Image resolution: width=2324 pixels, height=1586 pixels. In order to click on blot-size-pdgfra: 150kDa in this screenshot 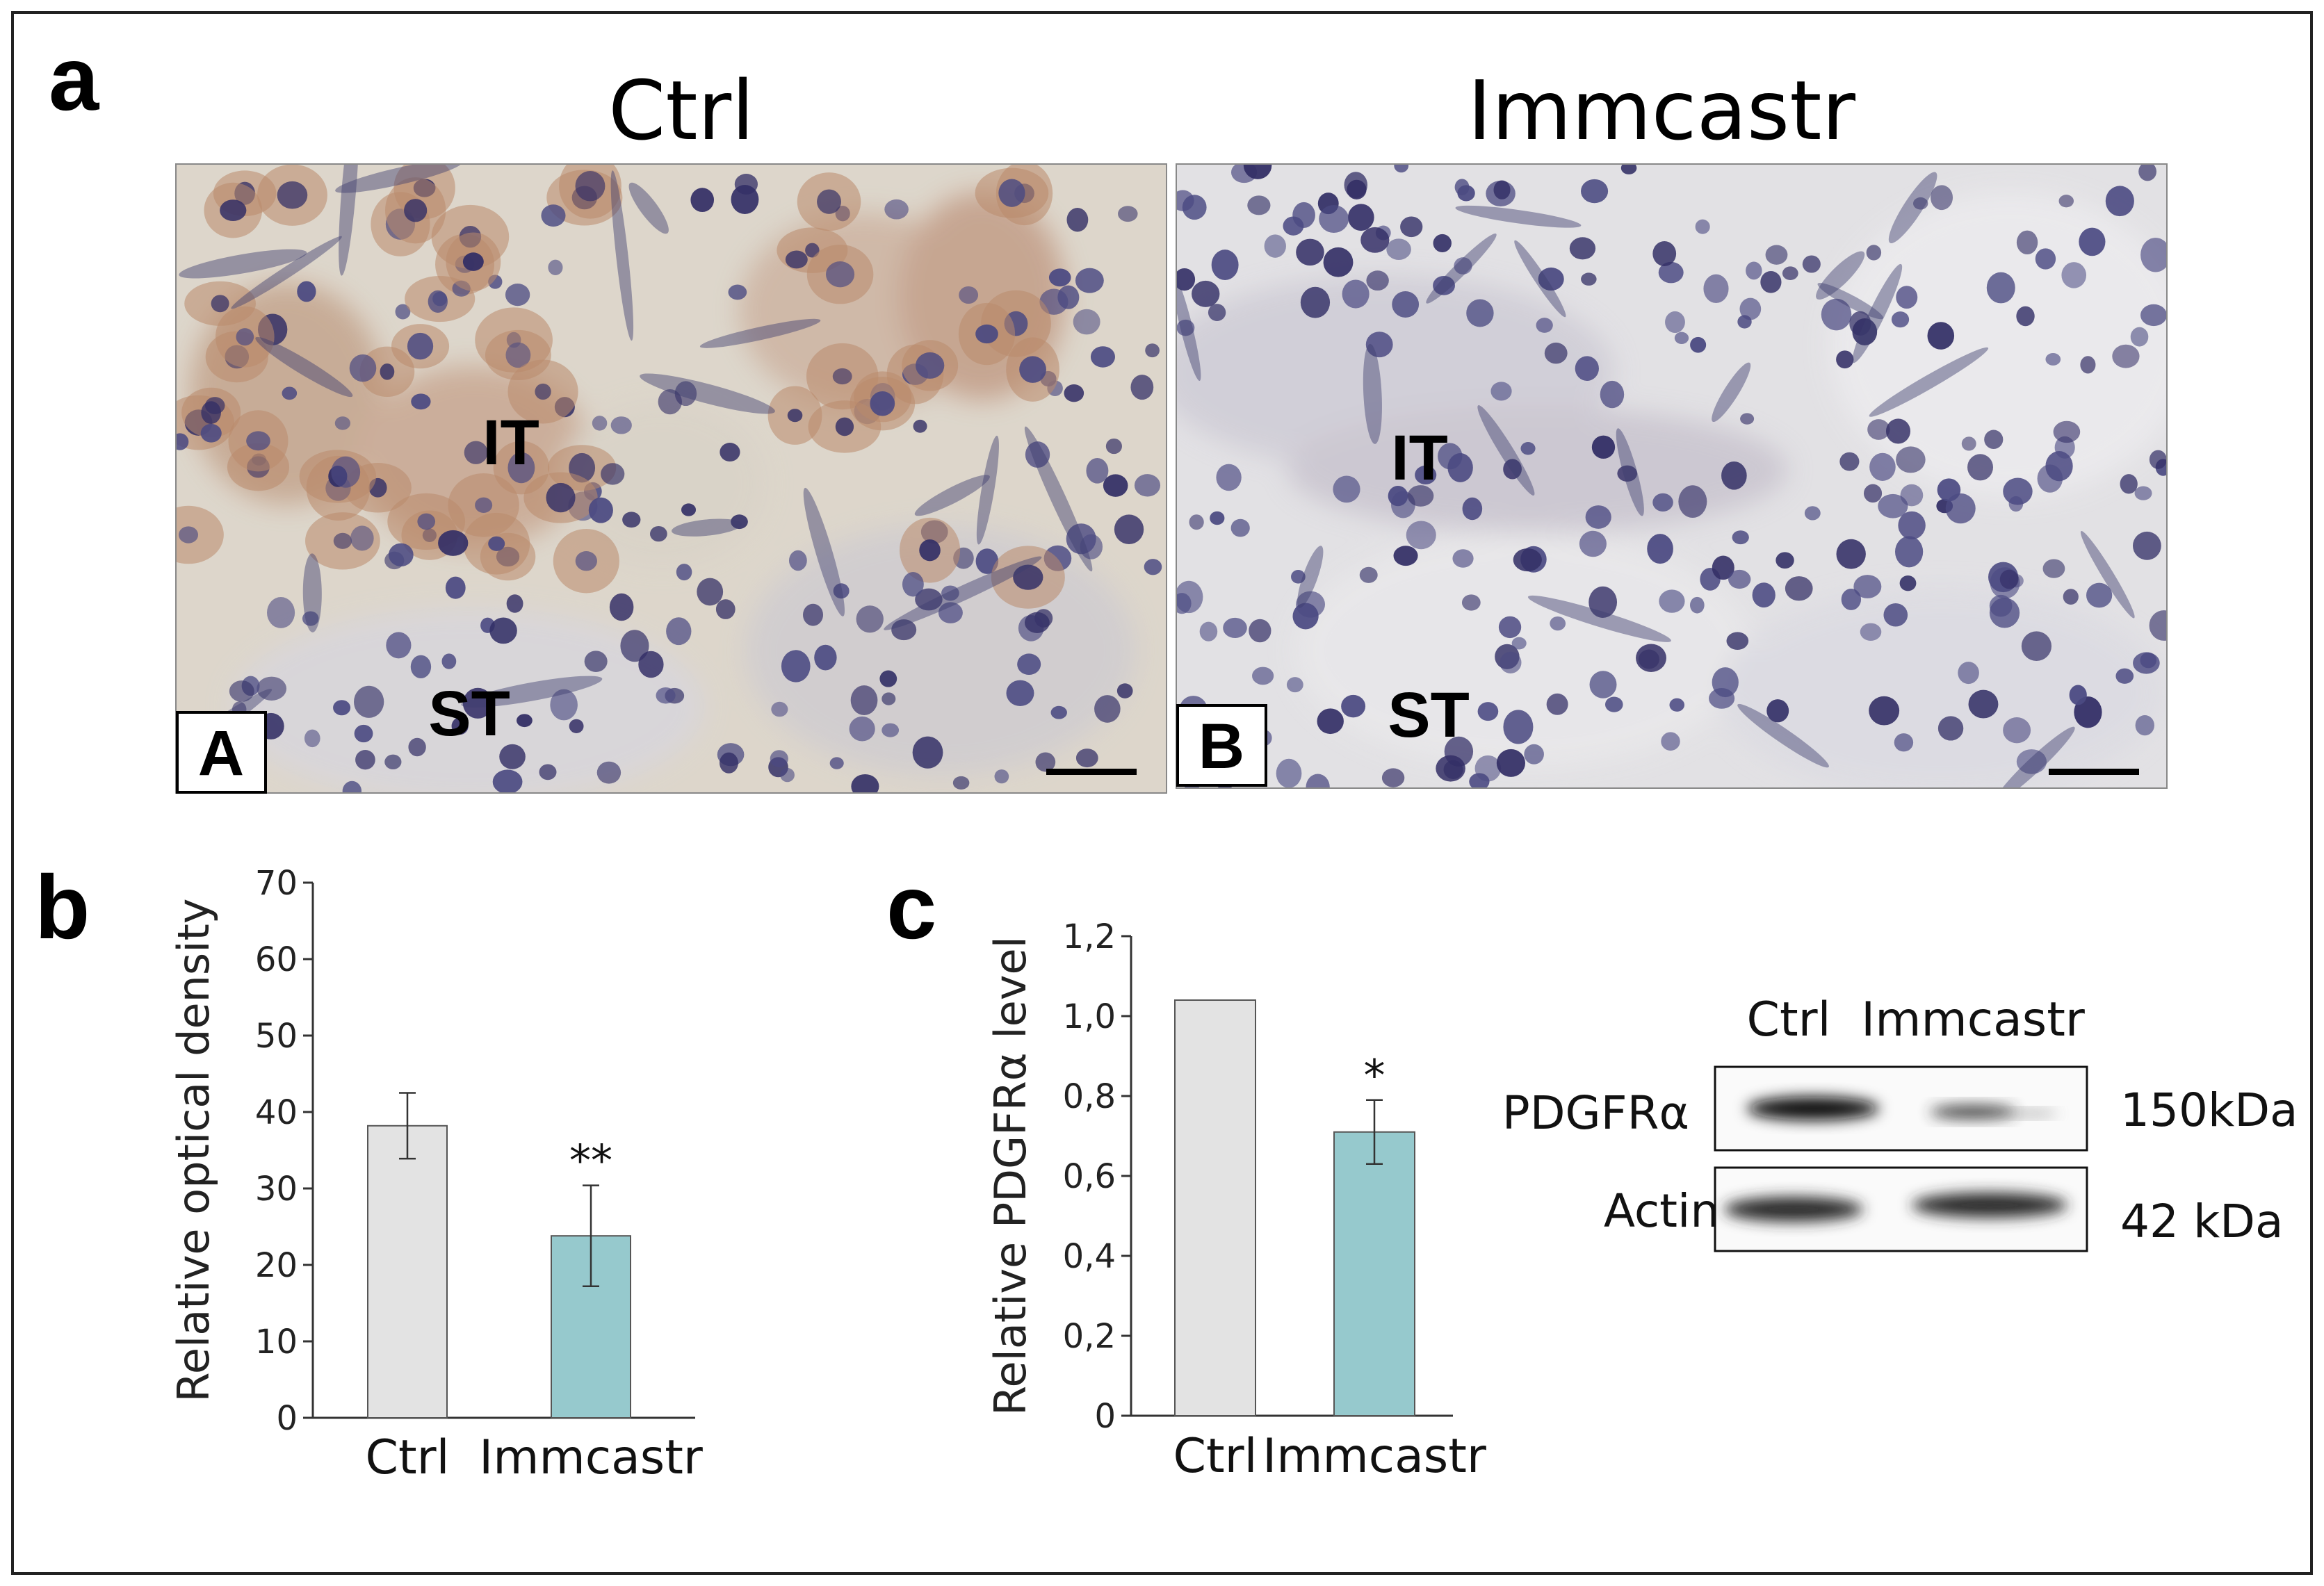, I will do `click(2209, 1110)`.